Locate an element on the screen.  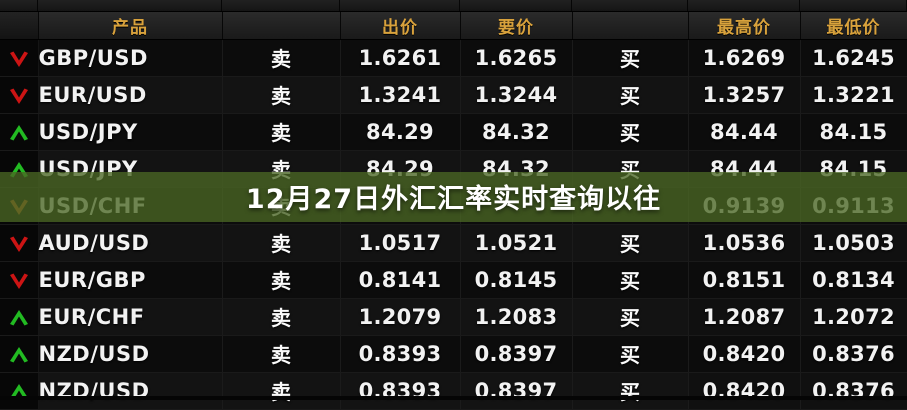
column-header-ask: 要价 is located at coordinates (516, 26).